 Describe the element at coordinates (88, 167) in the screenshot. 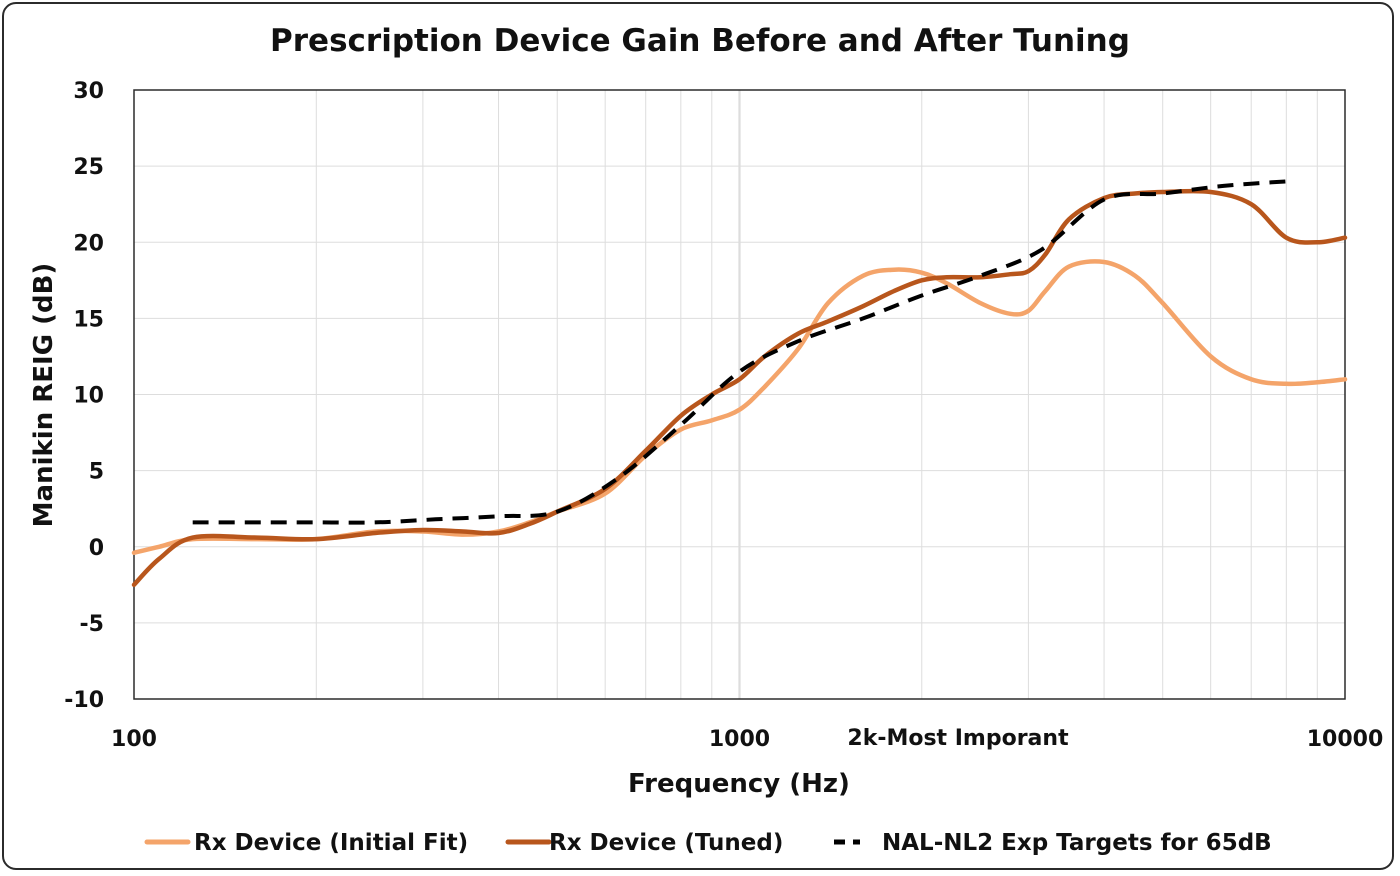

I see `y-tick-label: 25` at that location.